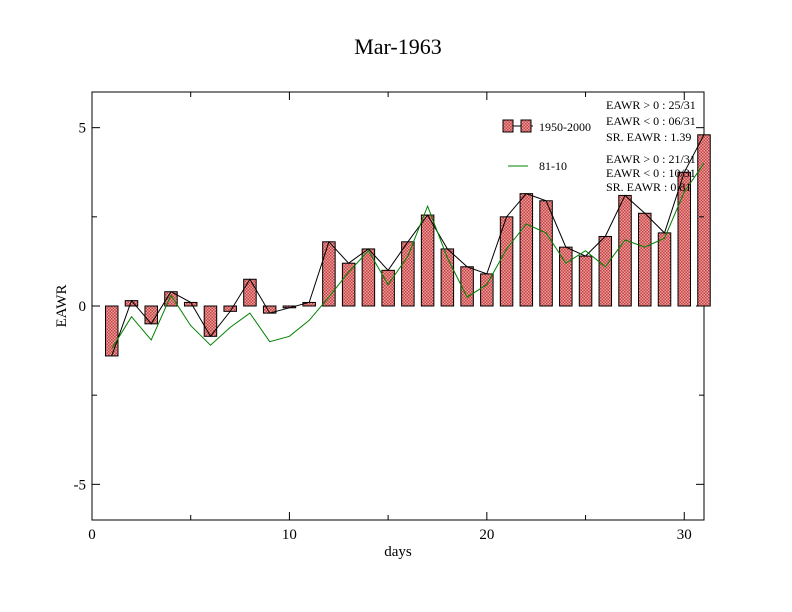 The image size is (792, 612). I want to click on legend-swatch-1950-2000-a, so click(508, 126).